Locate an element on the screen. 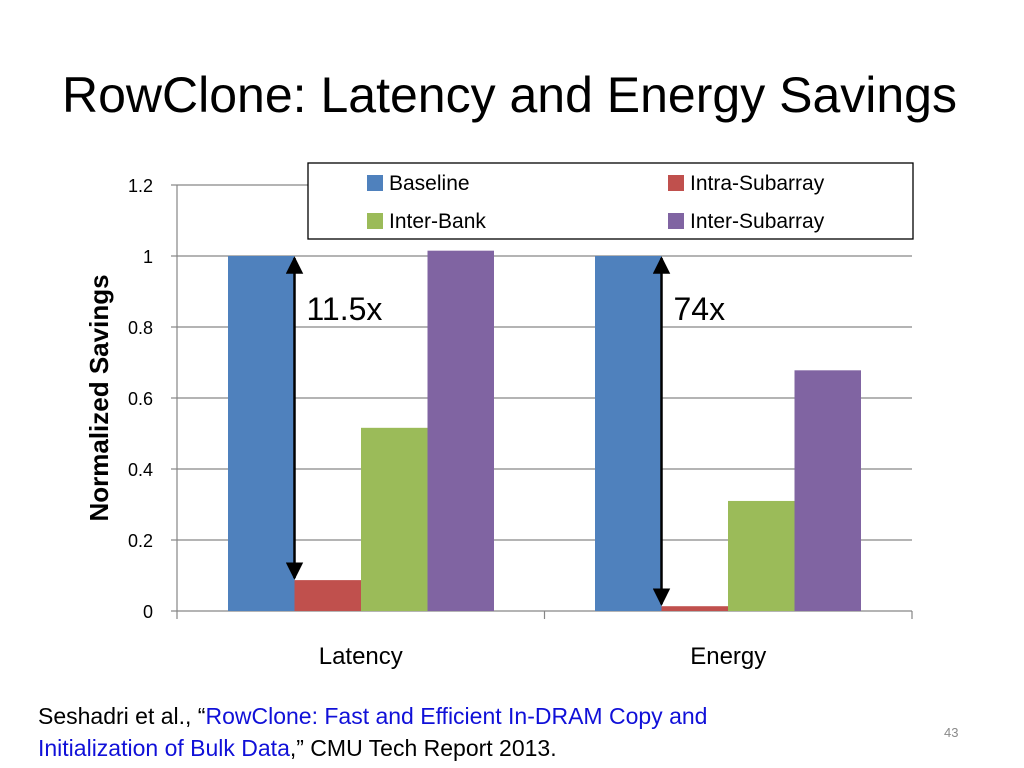  bar-baseline-energy is located at coordinates (628, 433).